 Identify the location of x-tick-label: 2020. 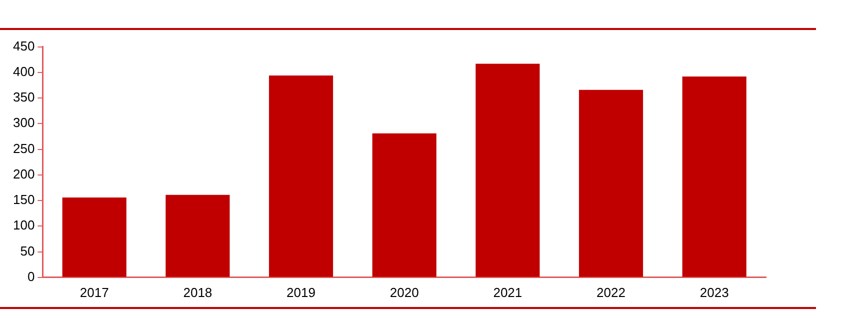
(404, 292).